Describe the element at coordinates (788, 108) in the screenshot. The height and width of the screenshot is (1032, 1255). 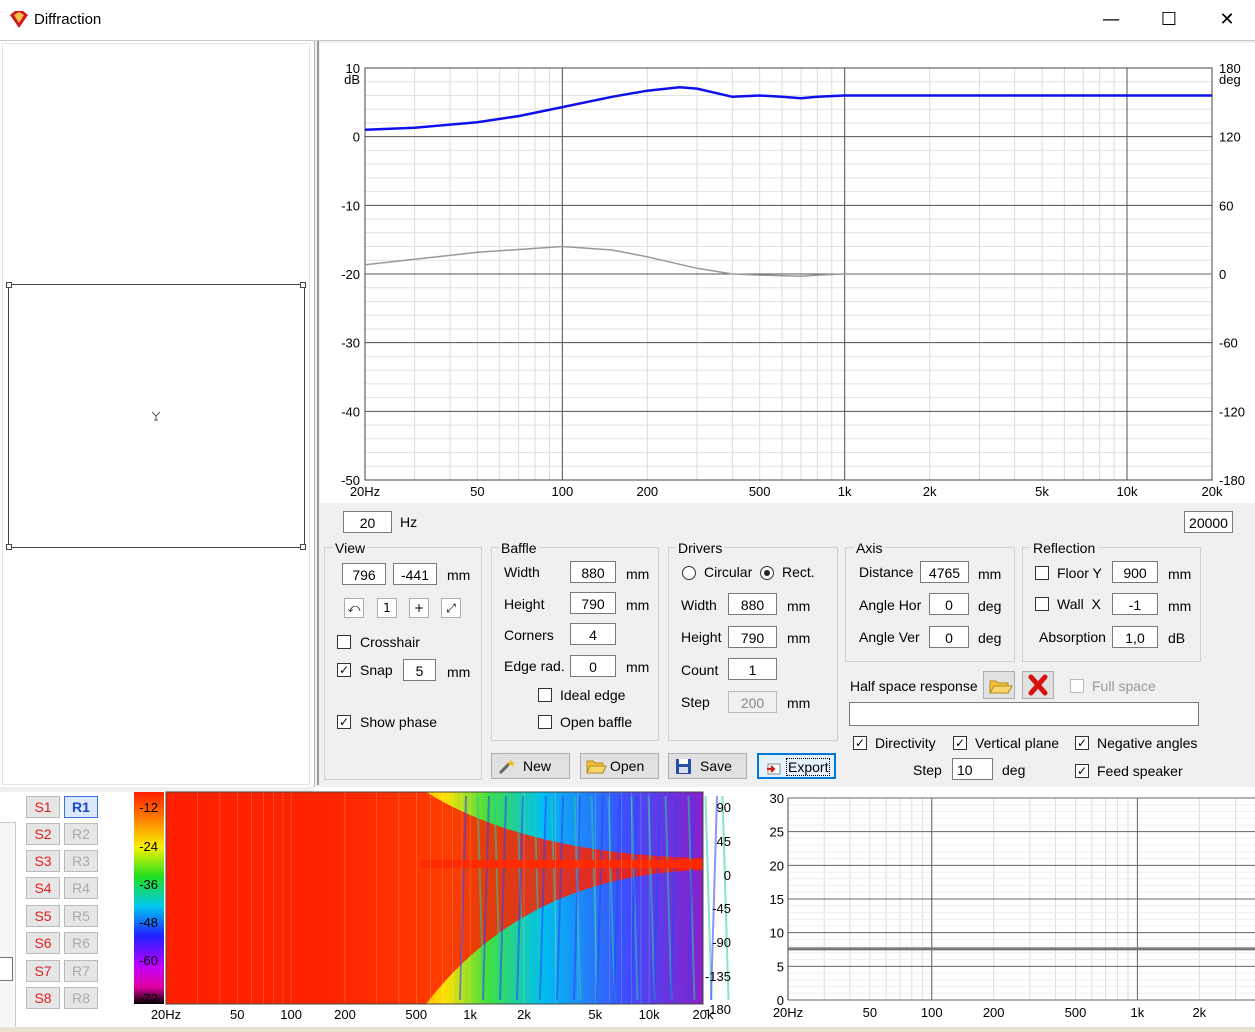
I see `magnitude-line` at that location.